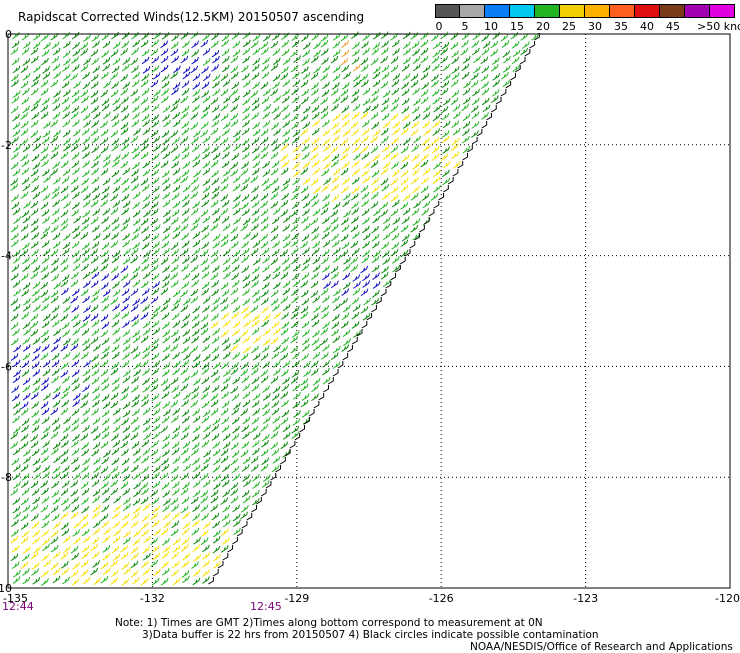 This screenshot has width=740, height=653. I want to click on x-tick-label: -135, so click(15, 598).